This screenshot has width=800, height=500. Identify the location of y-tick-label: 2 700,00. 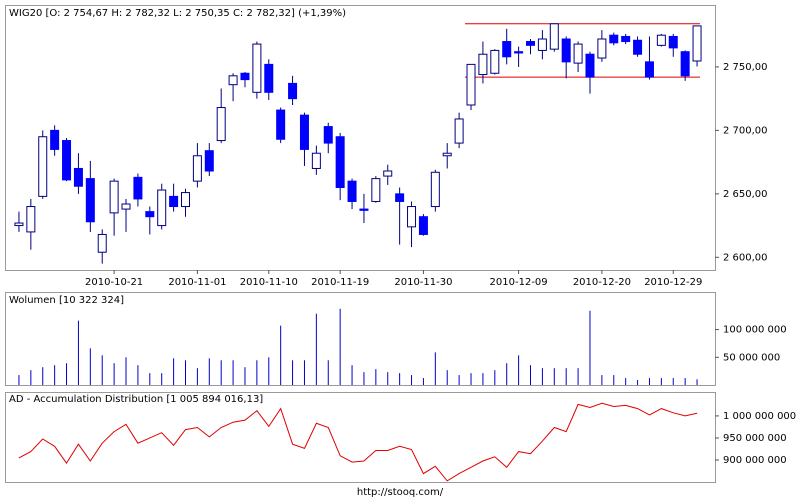
(745, 130).